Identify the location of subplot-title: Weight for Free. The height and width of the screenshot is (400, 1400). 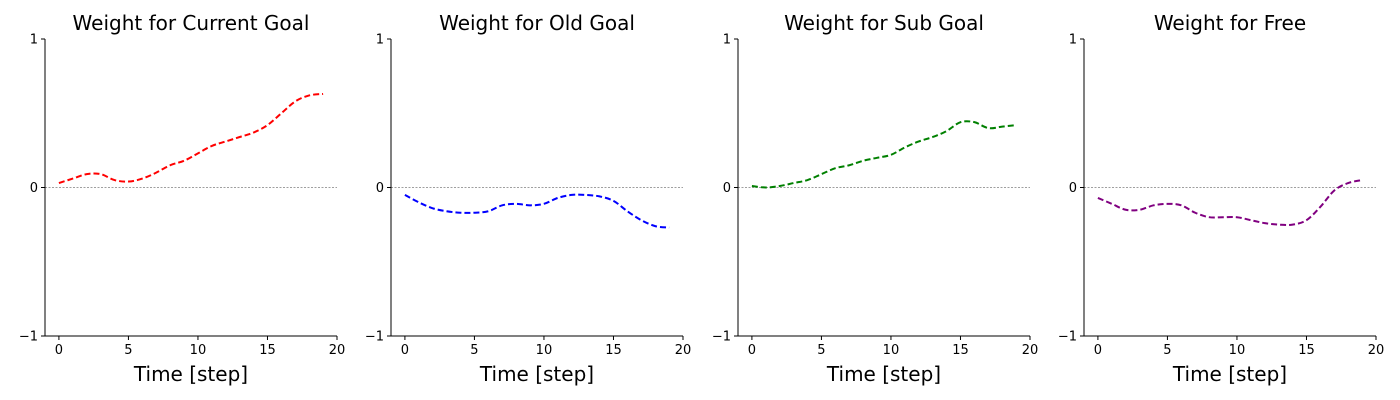
(1230, 23).